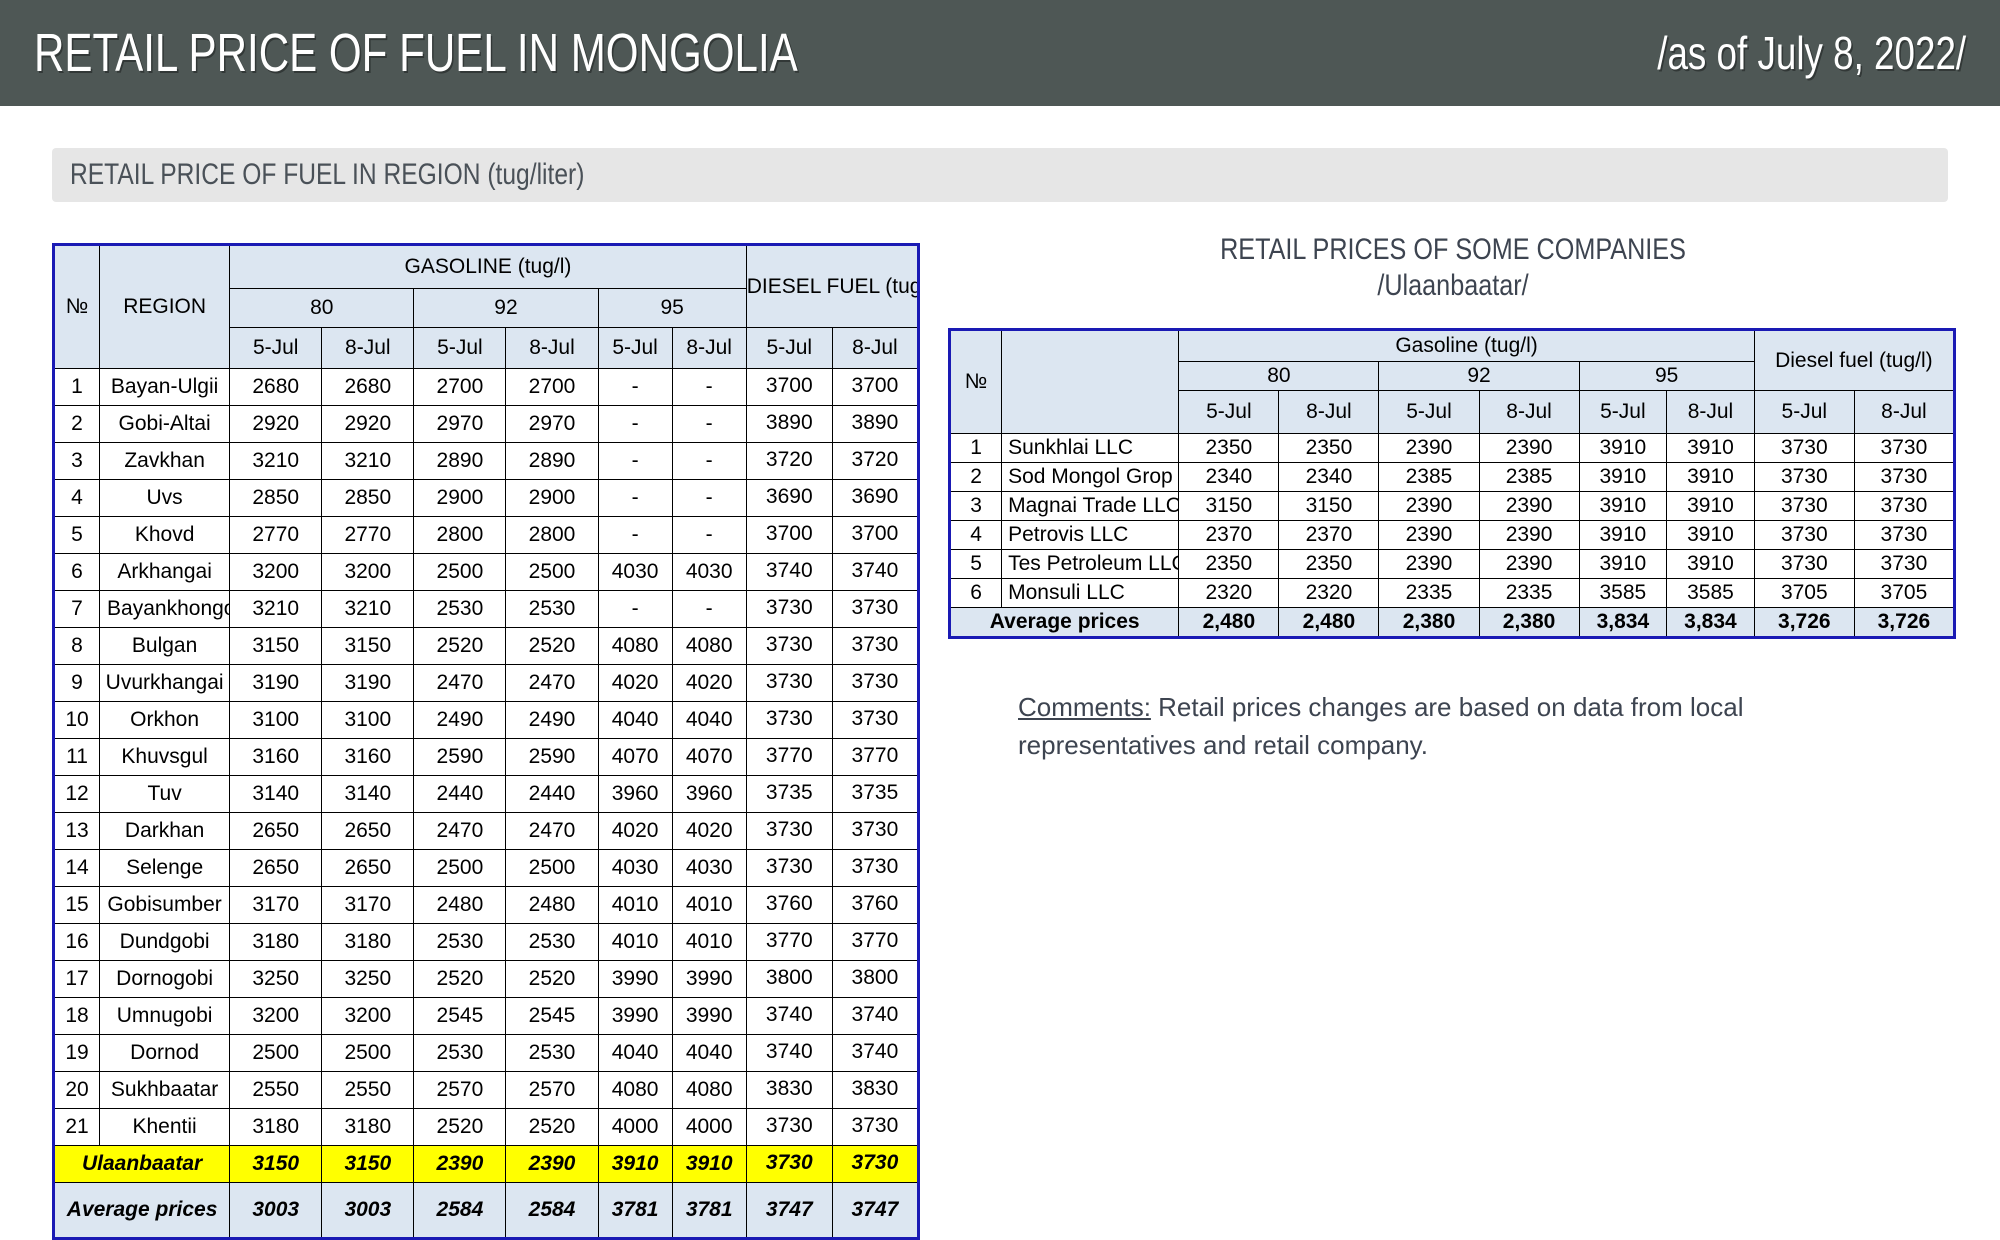 The image size is (2000, 1240). I want to click on table-row: 1 Bayan-Ulgii 2680 2680 2700 2700- -3700 3700, so click(486, 387).